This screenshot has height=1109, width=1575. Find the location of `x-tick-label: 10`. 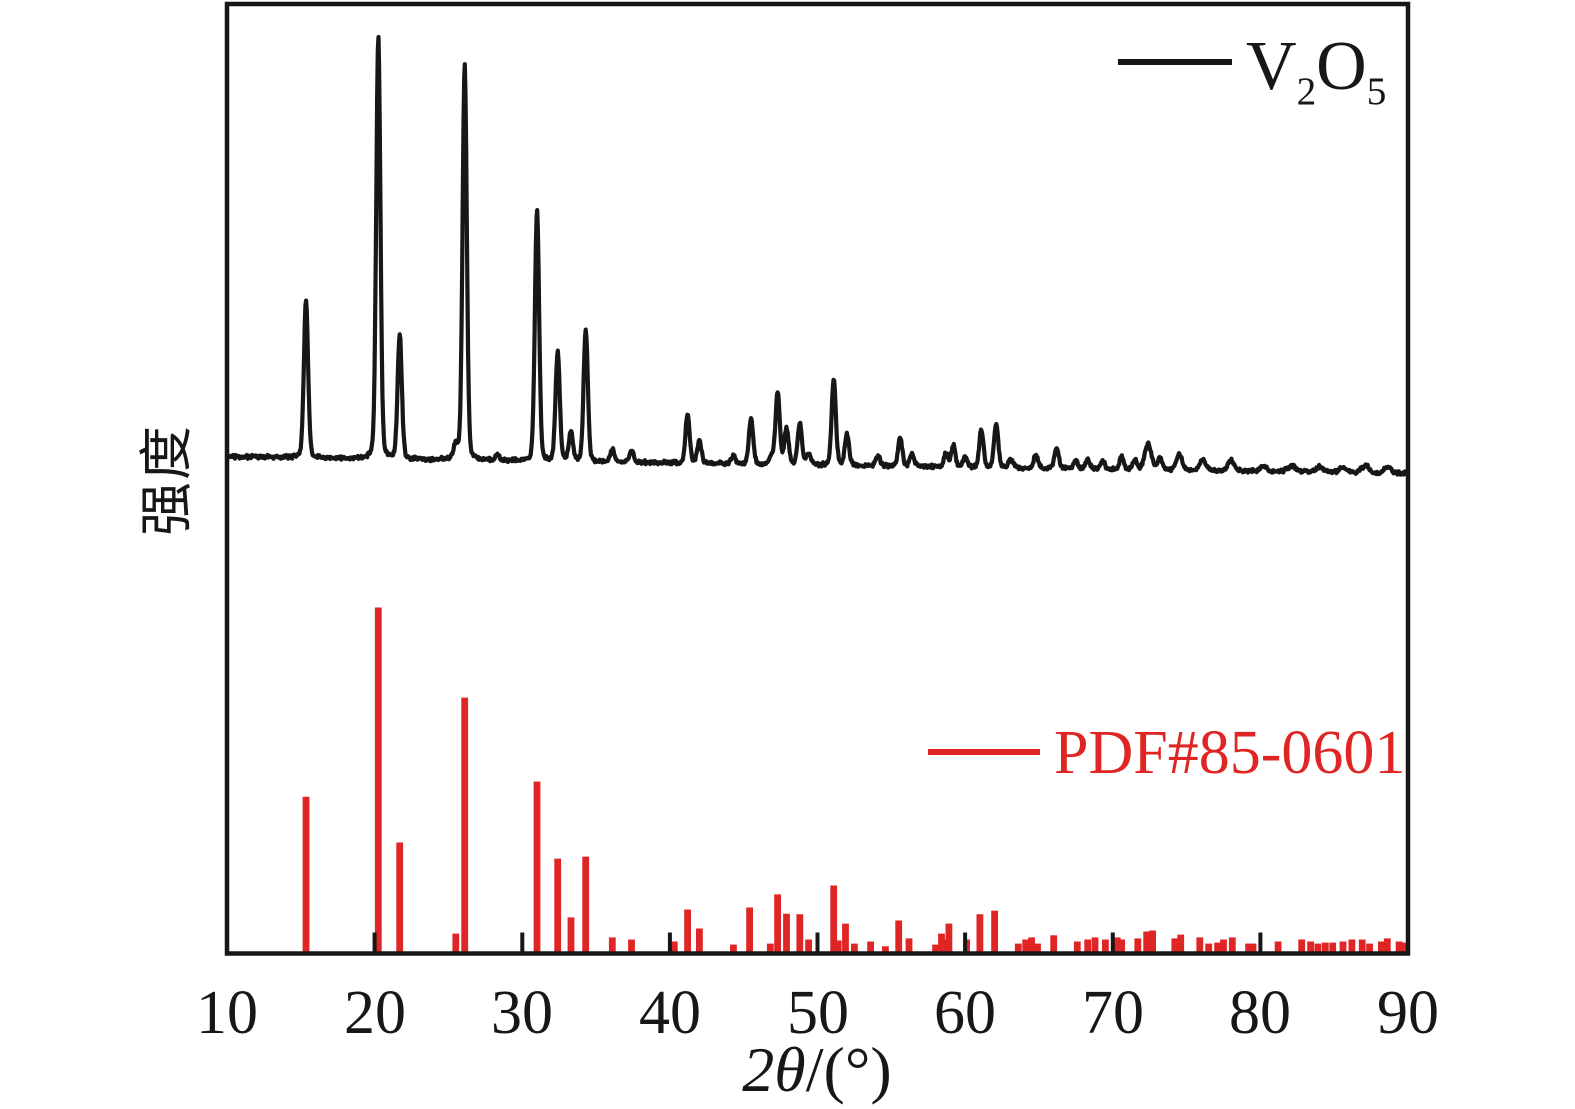

x-tick-label: 10 is located at coordinates (227, 1013).